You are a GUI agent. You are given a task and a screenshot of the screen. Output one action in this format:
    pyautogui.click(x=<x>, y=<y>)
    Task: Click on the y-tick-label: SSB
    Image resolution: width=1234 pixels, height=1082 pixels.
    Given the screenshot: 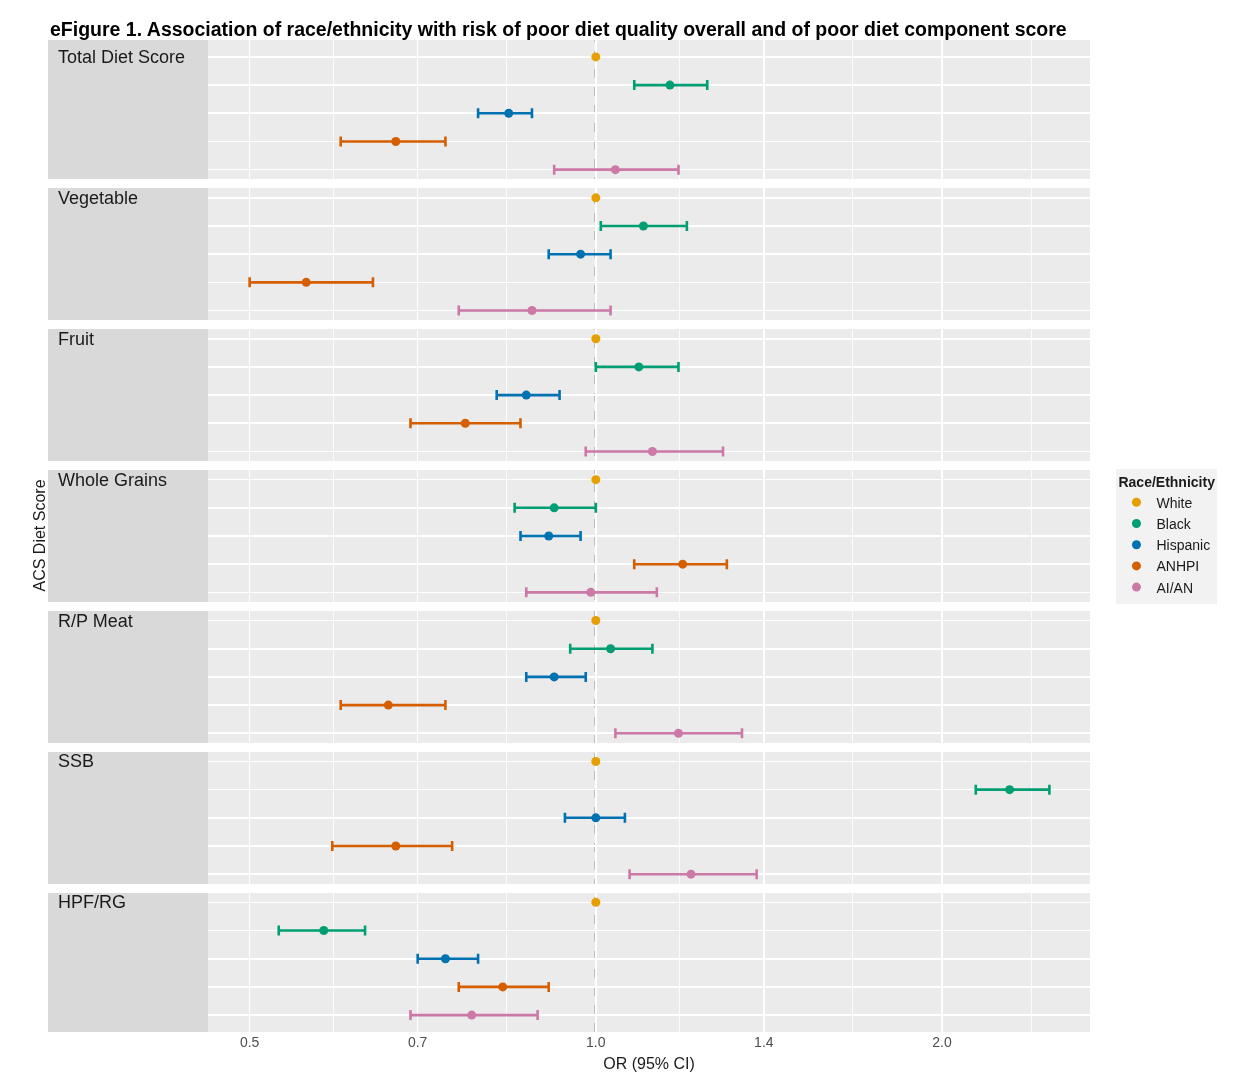 What is the action you would take?
    pyautogui.click(x=76, y=761)
    